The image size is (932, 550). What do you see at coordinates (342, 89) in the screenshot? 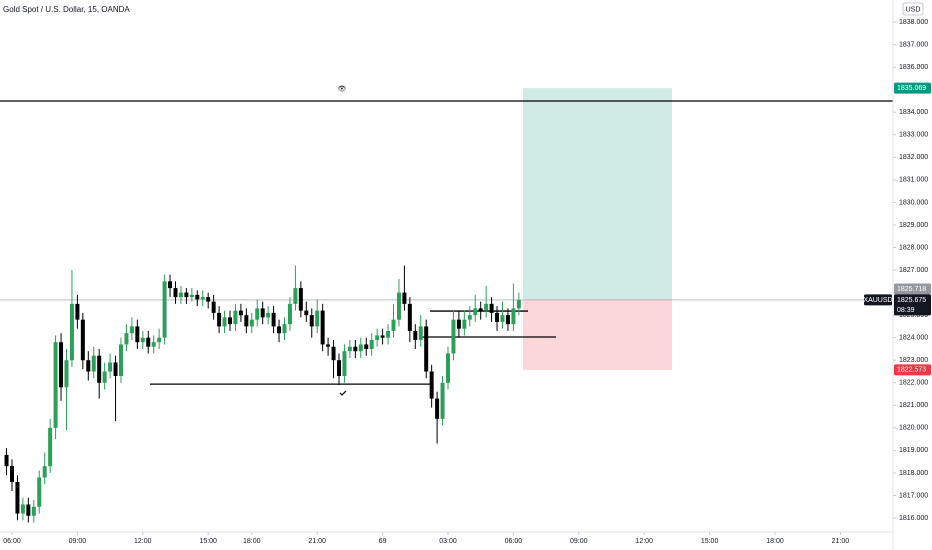
I see `eye-icon: 👁` at bounding box center [342, 89].